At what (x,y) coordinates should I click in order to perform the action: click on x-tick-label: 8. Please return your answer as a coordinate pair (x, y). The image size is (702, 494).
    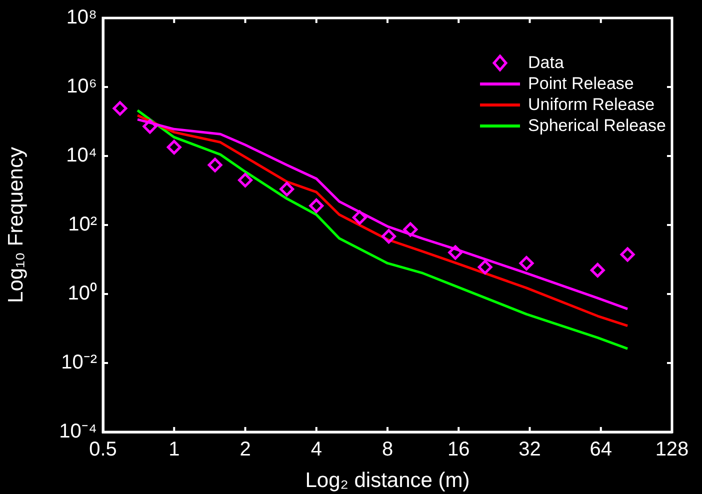
    Looking at the image, I should click on (388, 449).